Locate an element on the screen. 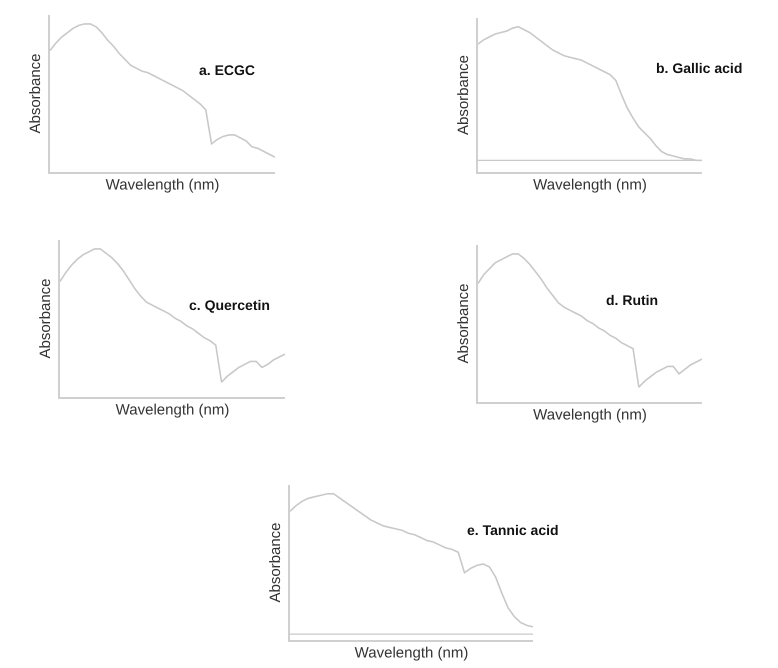 This screenshot has width=778, height=668. text: a. ECGC is located at coordinates (227, 70).